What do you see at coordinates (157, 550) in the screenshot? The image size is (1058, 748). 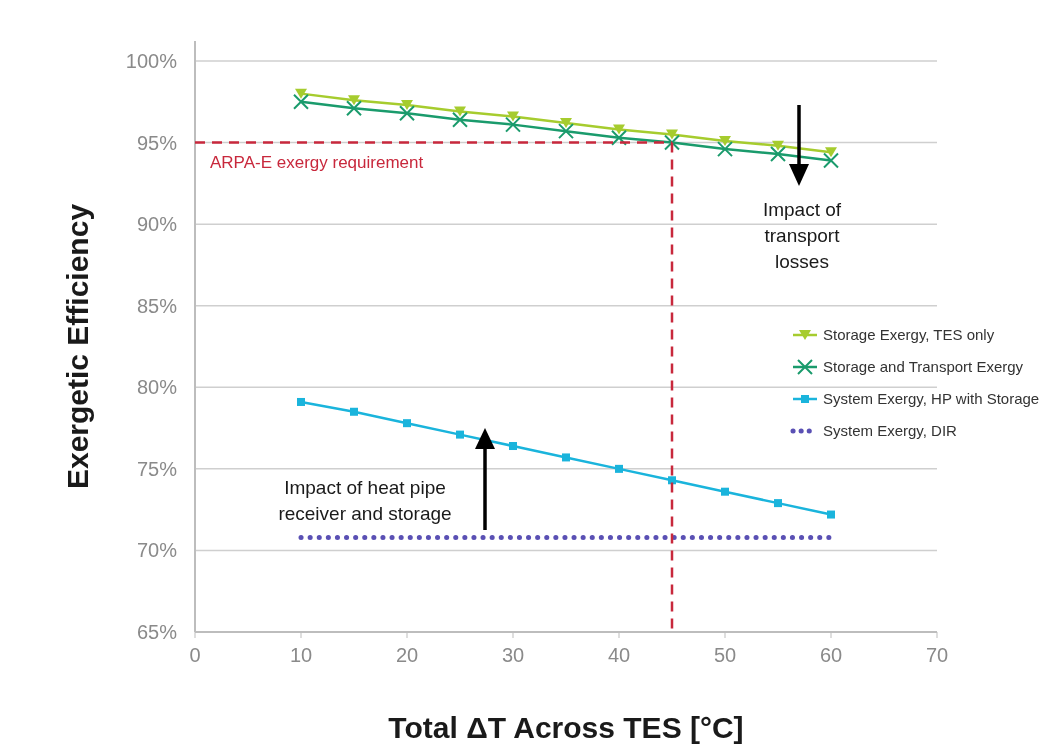 I see `y-tick-label: 70%` at bounding box center [157, 550].